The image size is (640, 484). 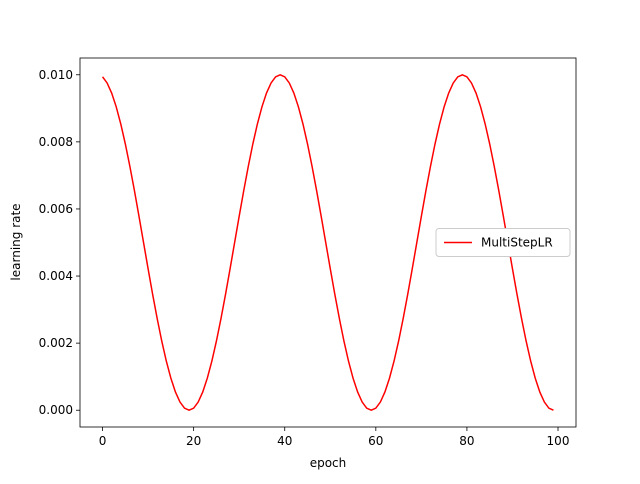 I want to click on legend-box, so click(x=503, y=242).